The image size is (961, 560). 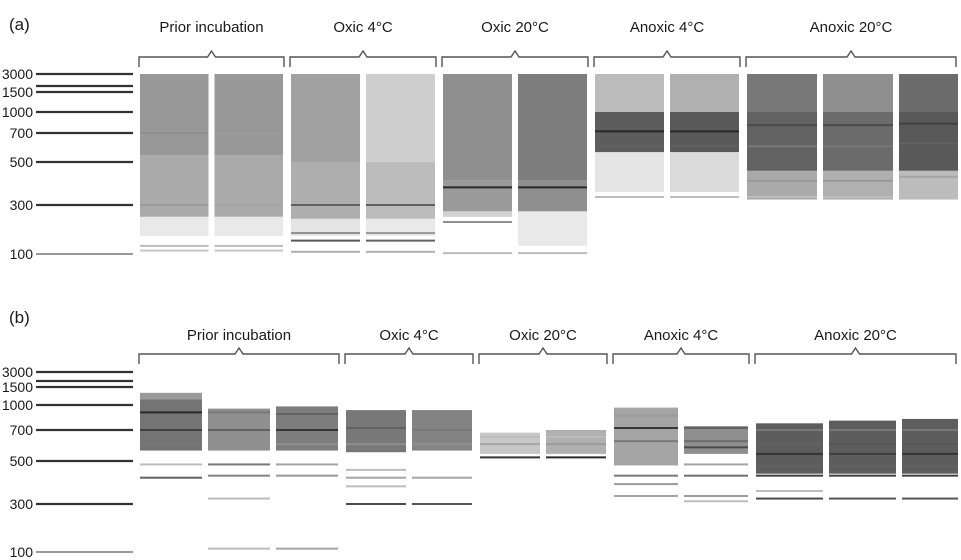 I want to click on ladder-label-100: 100, so click(x=22, y=254).